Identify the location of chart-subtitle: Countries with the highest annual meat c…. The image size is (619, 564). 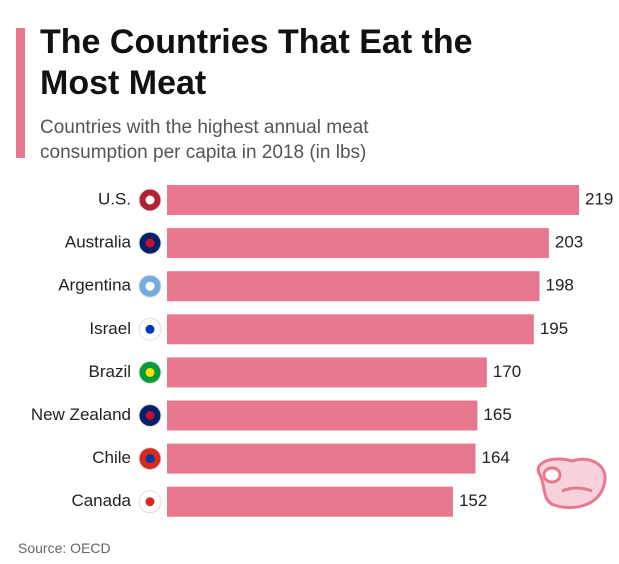
(204, 140).